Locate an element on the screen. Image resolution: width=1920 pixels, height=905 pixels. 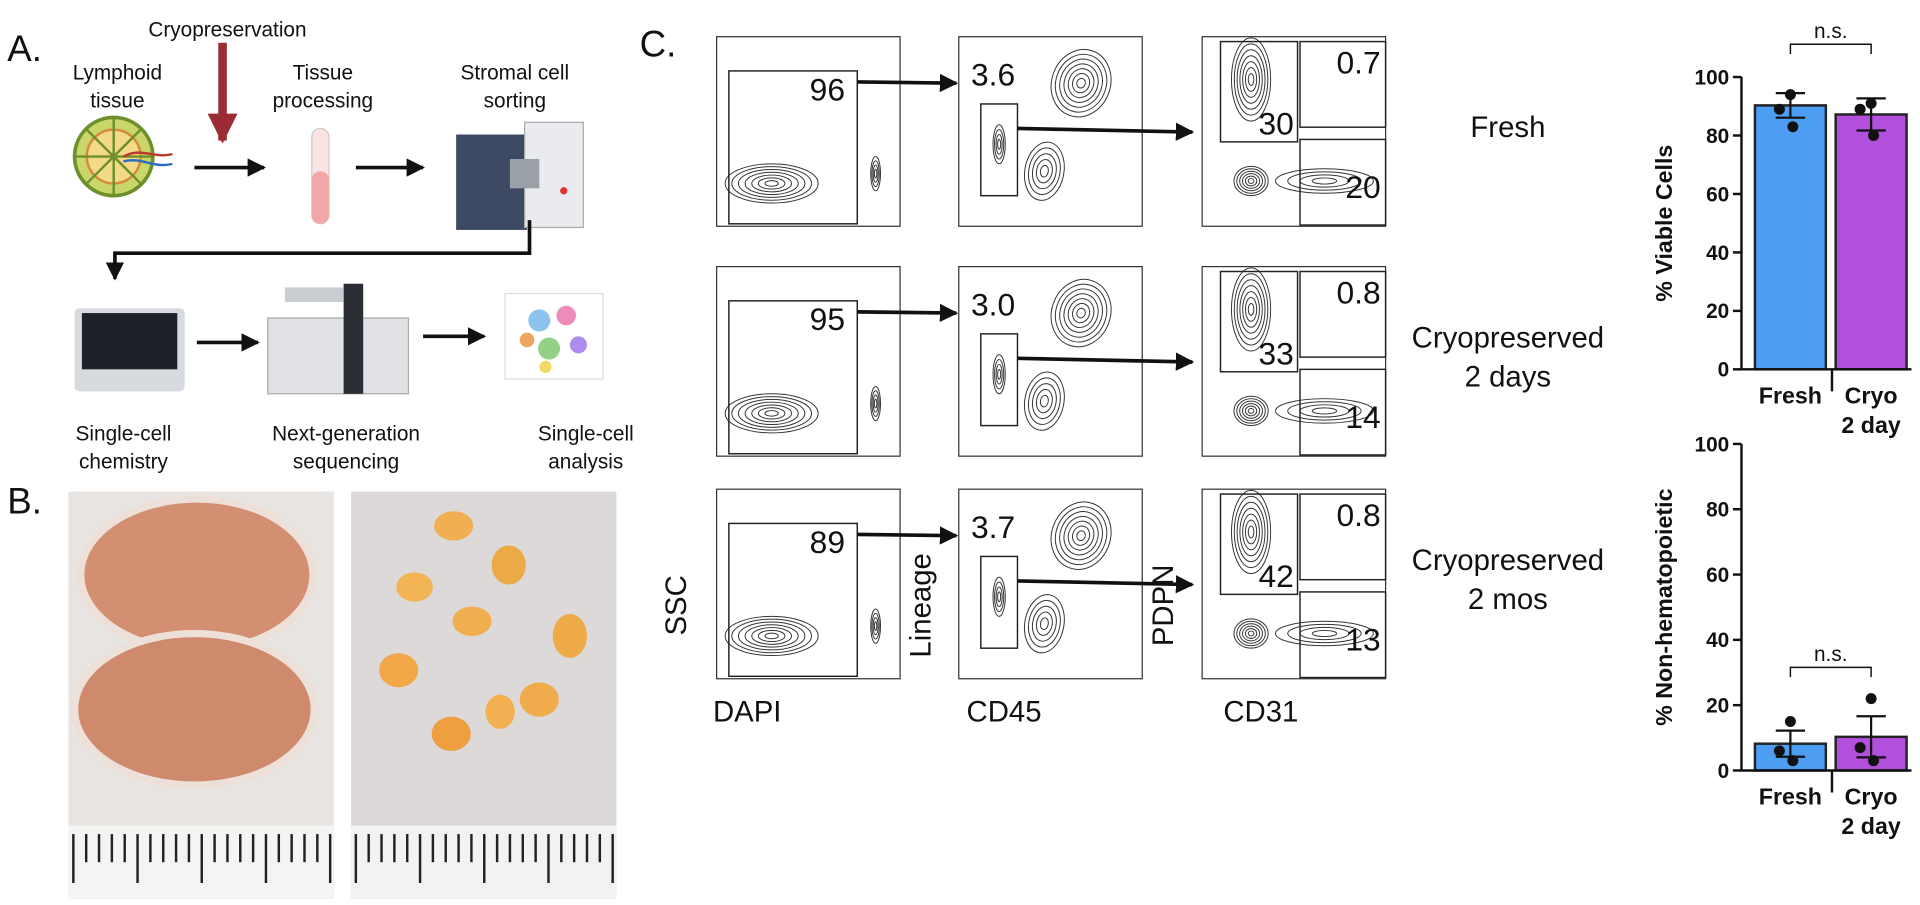
step-label: Lymphoid is located at coordinates (117, 72).